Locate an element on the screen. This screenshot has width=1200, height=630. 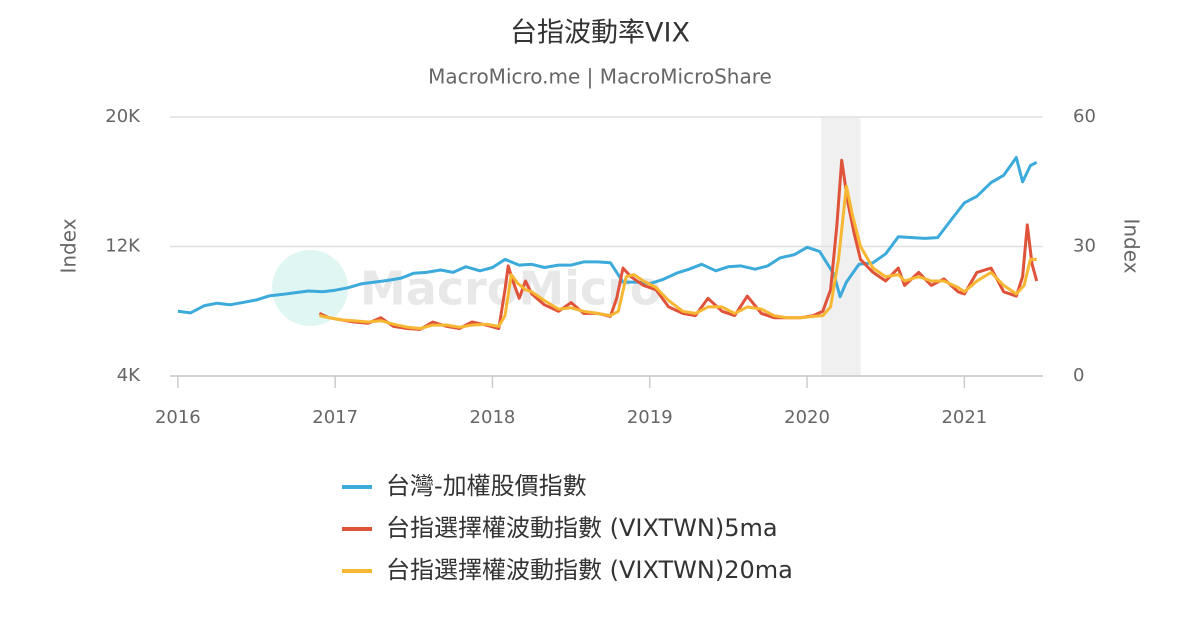
watermark-logo is located at coordinates (310, 288).